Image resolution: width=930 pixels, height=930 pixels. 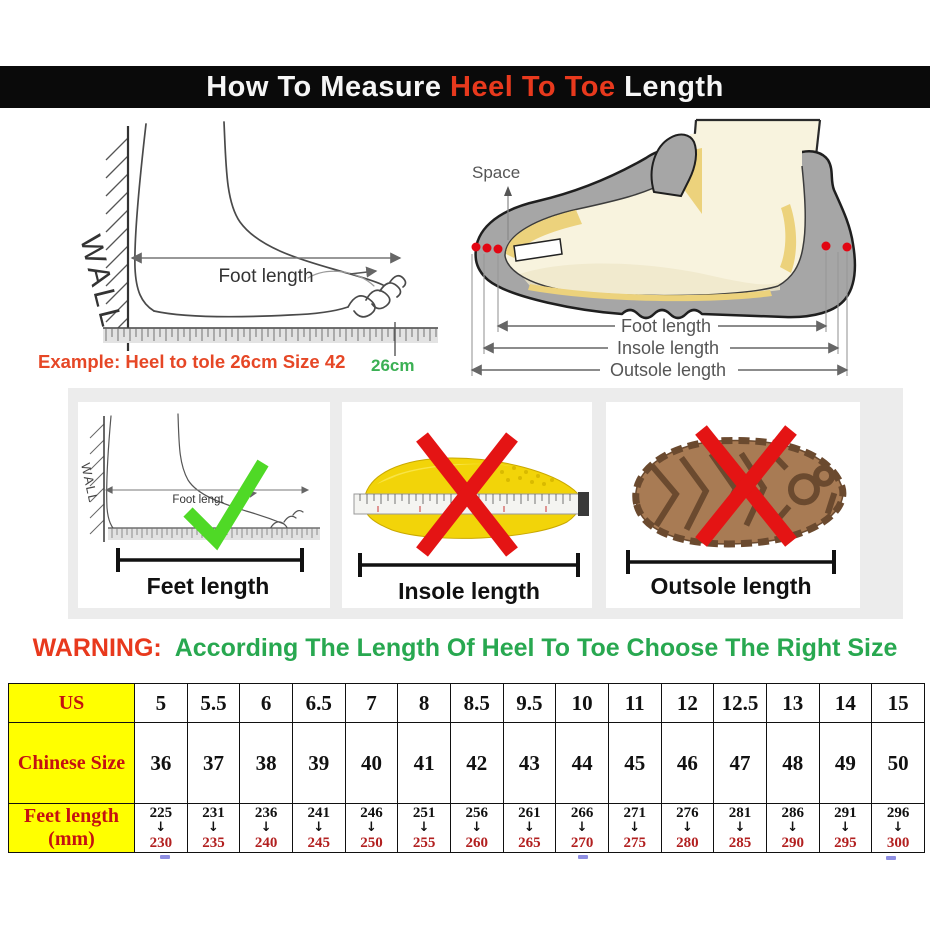 What do you see at coordinates (270, 219) in the screenshot?
I see `foot-sketch` at bounding box center [270, 219].